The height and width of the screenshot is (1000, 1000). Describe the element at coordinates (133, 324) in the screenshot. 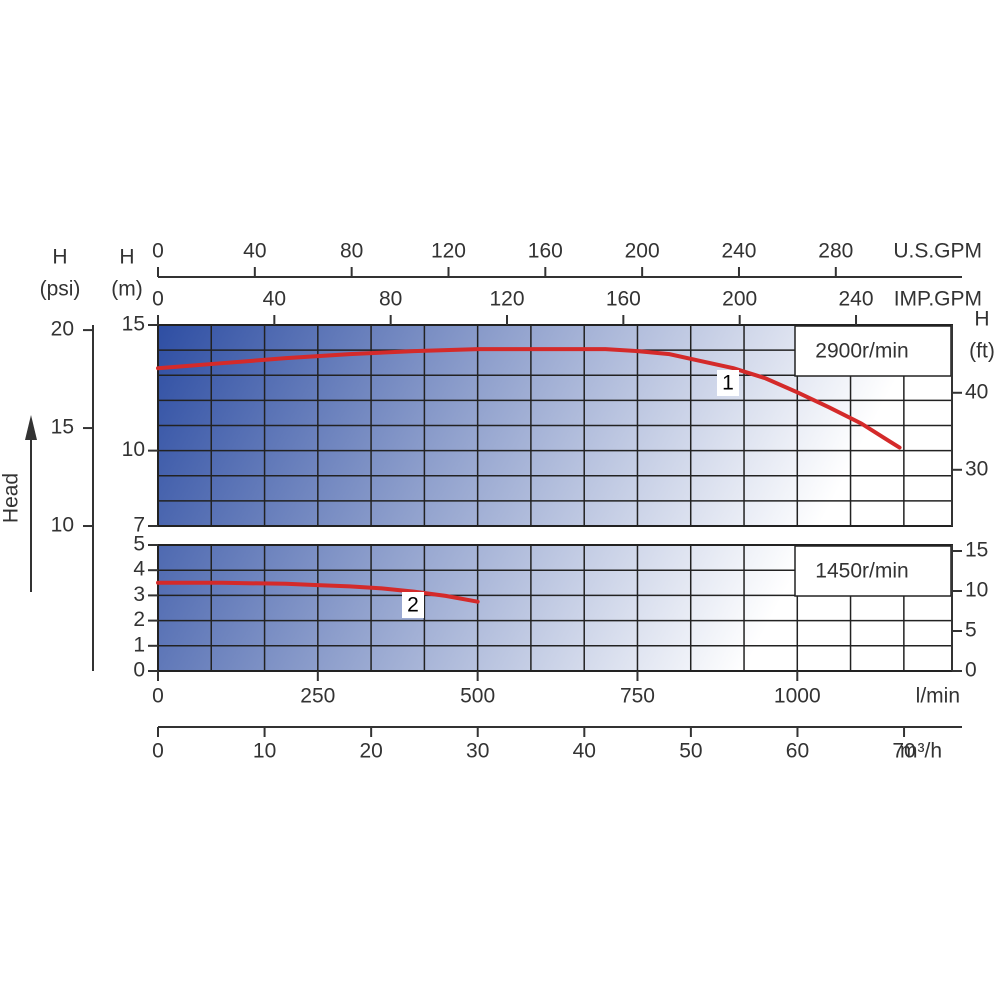

I see `y-tick-label: 15` at that location.